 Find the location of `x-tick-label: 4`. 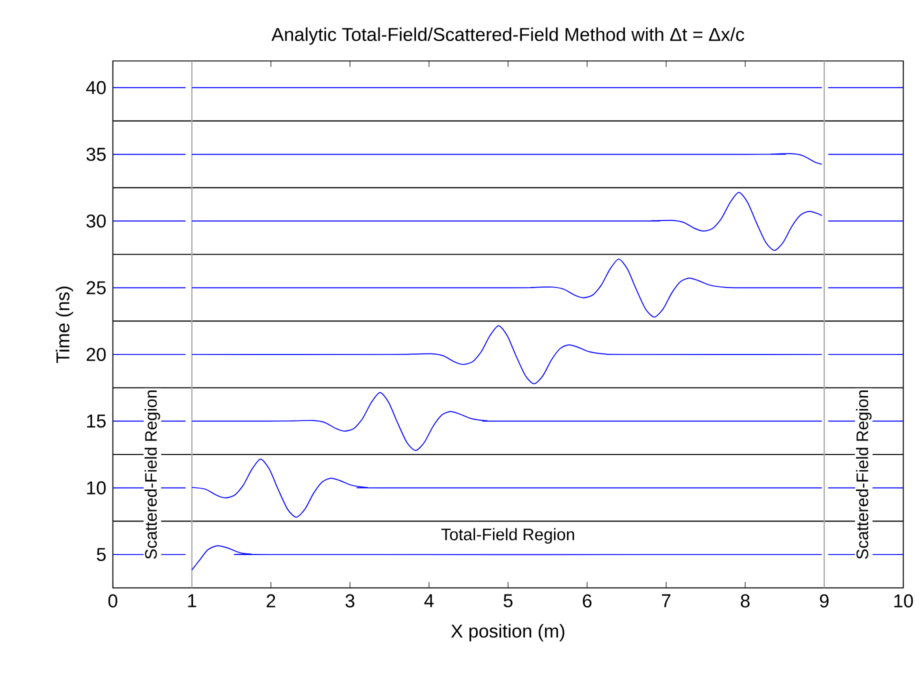

x-tick-label: 4 is located at coordinates (429, 600).